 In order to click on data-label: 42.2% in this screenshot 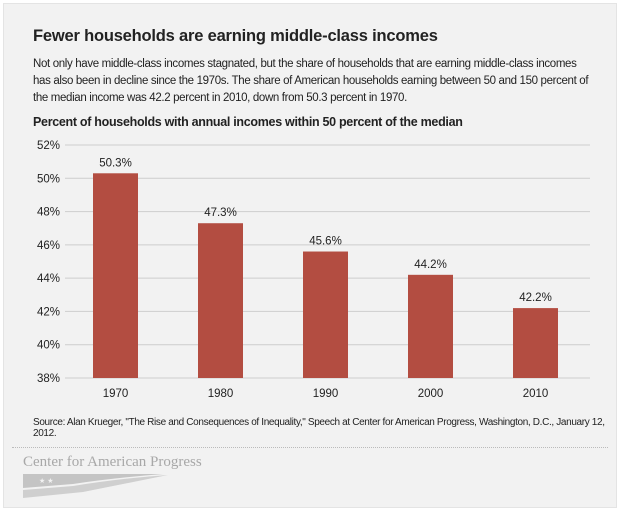, I will do `click(535, 298)`.